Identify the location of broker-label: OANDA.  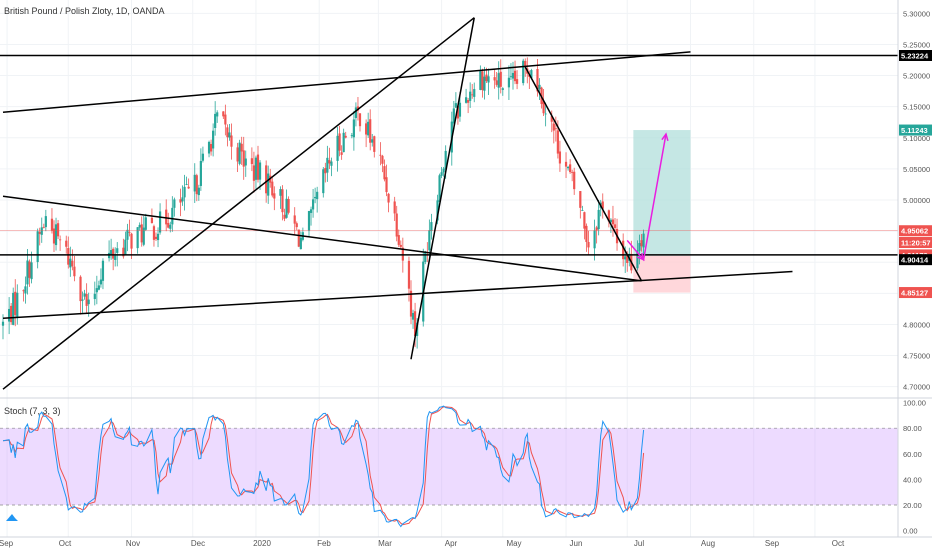
(148, 11).